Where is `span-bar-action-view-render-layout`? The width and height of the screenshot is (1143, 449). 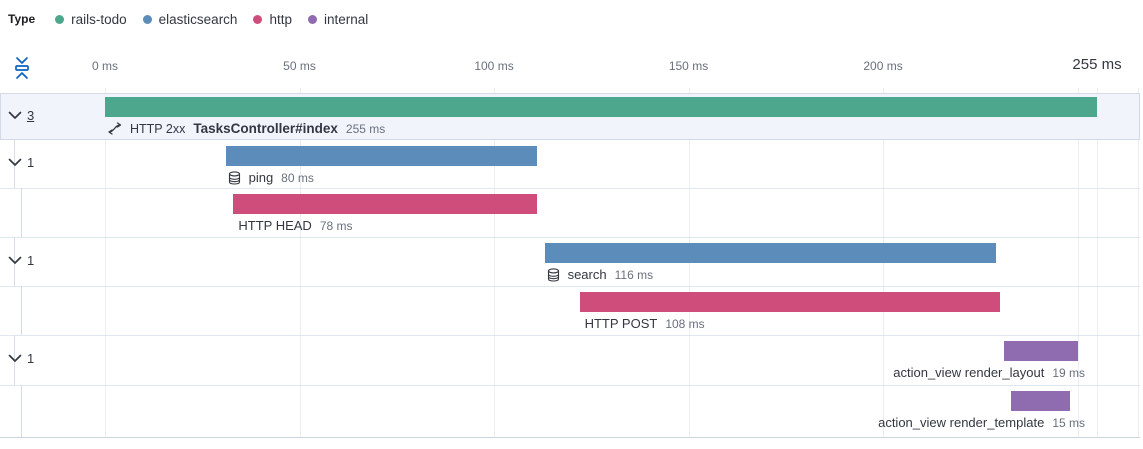
span-bar-action-view-render-layout is located at coordinates (1040, 351).